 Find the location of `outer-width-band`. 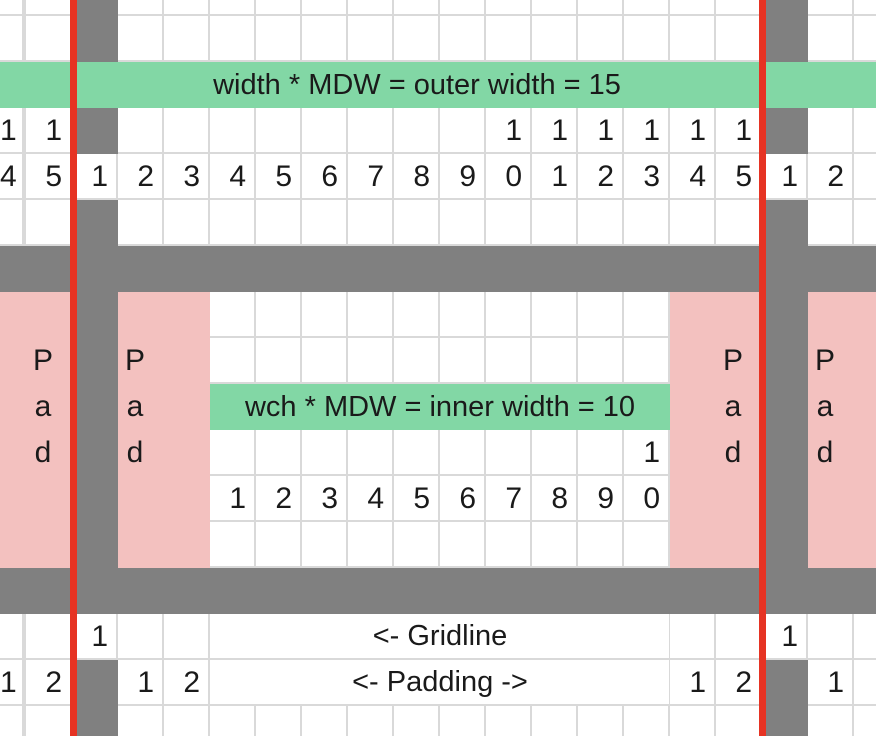

outer-width-band is located at coordinates (438, 85).